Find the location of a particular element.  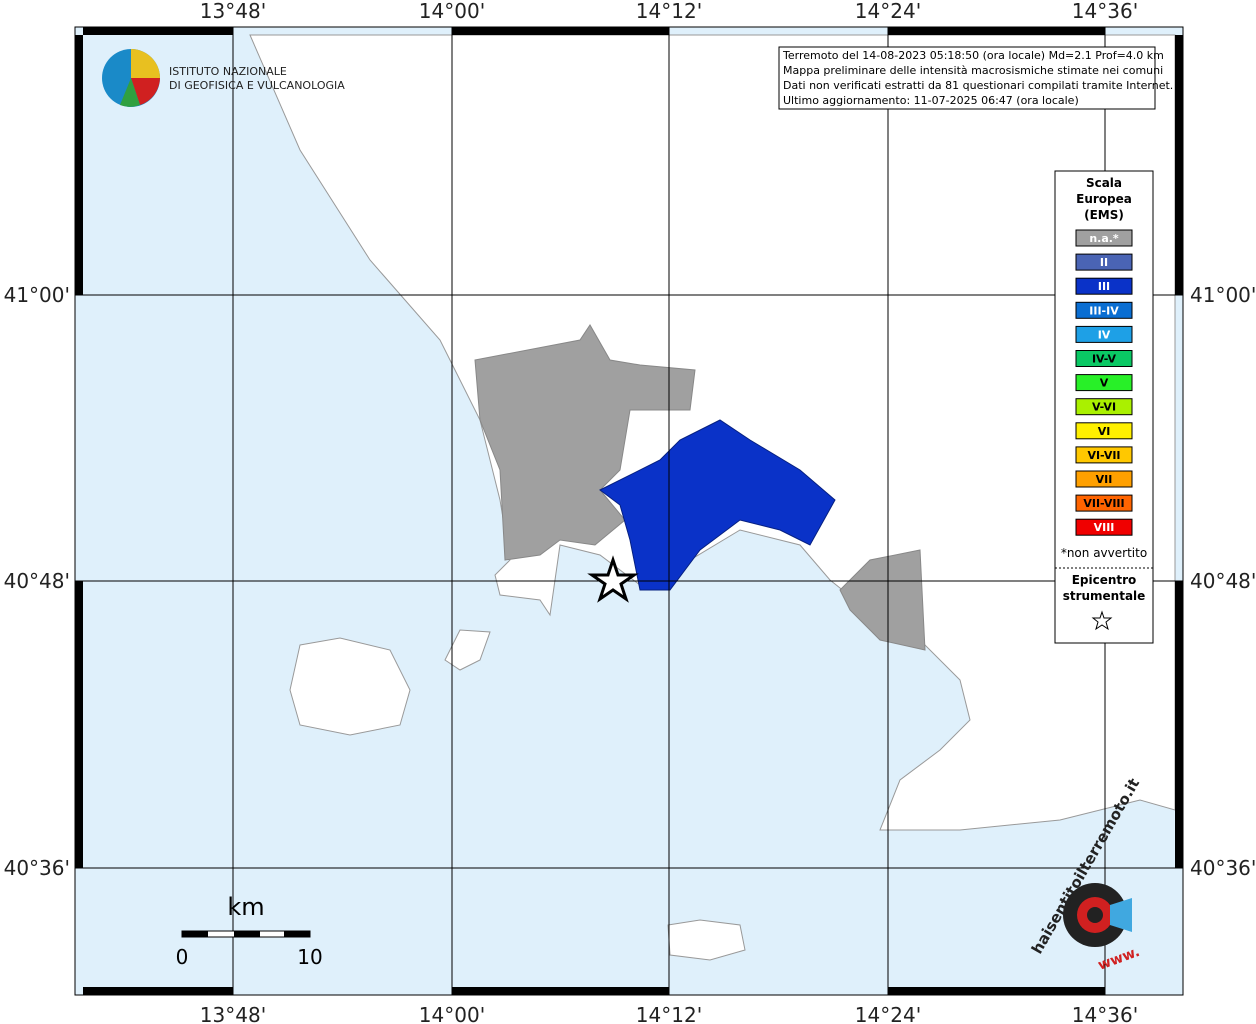

legend-label: VII-VIII is located at coordinates (1103, 503).